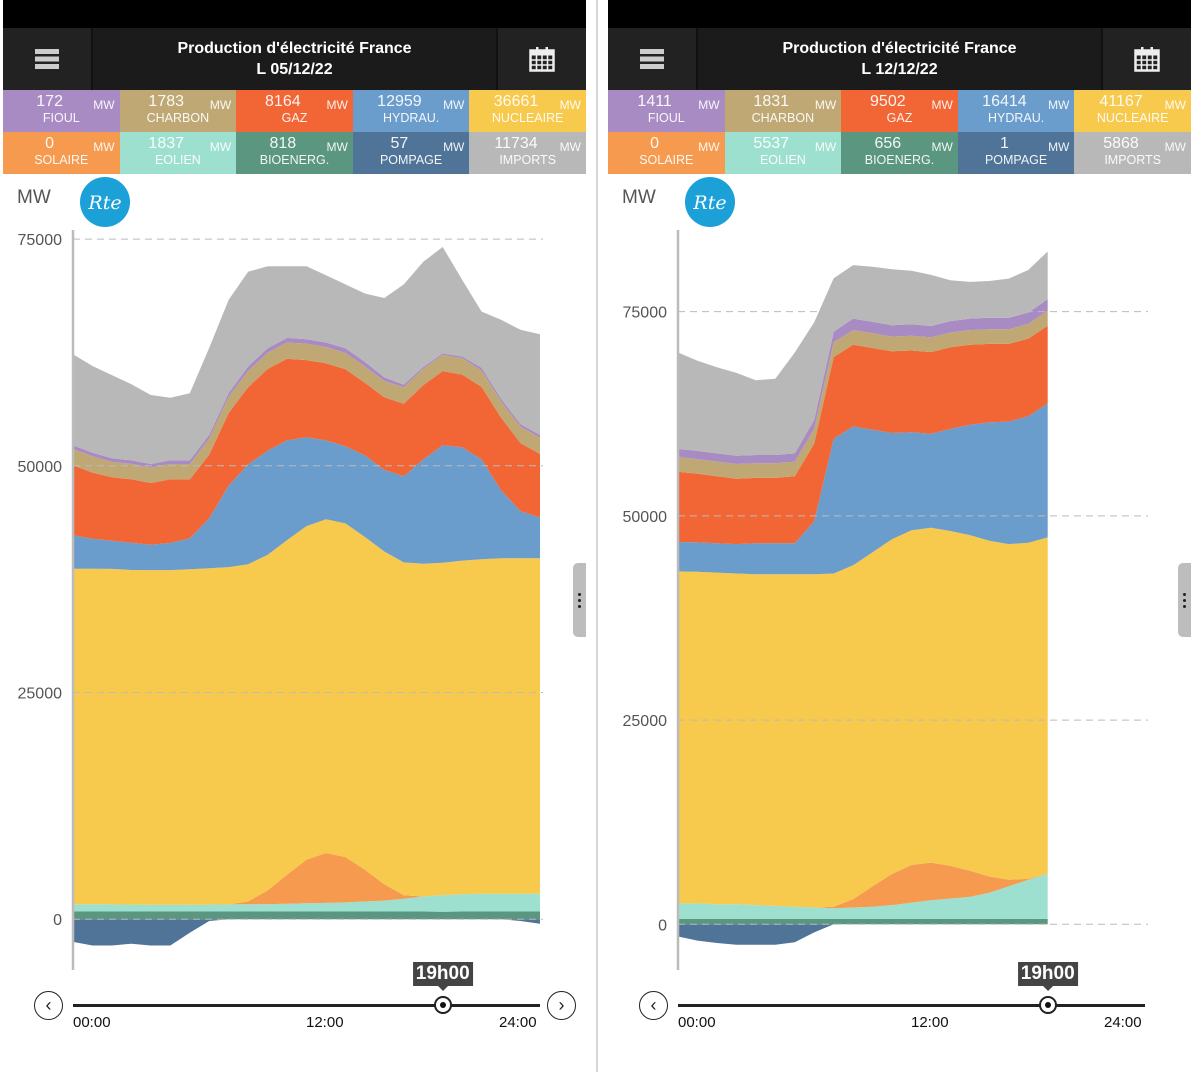 The height and width of the screenshot is (1072, 1200). Describe the element at coordinates (899, 153) in the screenshot. I see `tile-bioenerg: 656 MW BIOENERG.` at that location.